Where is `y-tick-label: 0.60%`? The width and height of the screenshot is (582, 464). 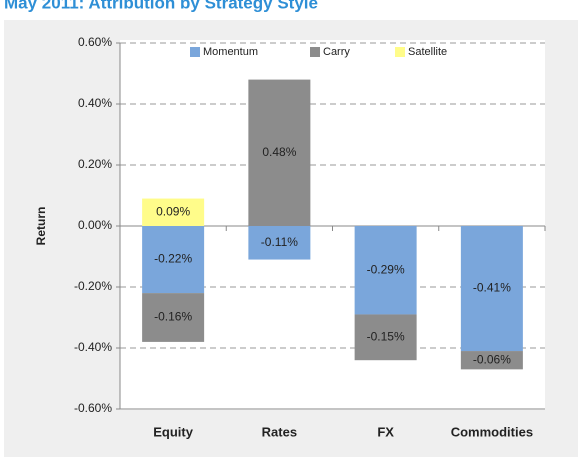 y-tick-label: 0.60% is located at coordinates (95, 42).